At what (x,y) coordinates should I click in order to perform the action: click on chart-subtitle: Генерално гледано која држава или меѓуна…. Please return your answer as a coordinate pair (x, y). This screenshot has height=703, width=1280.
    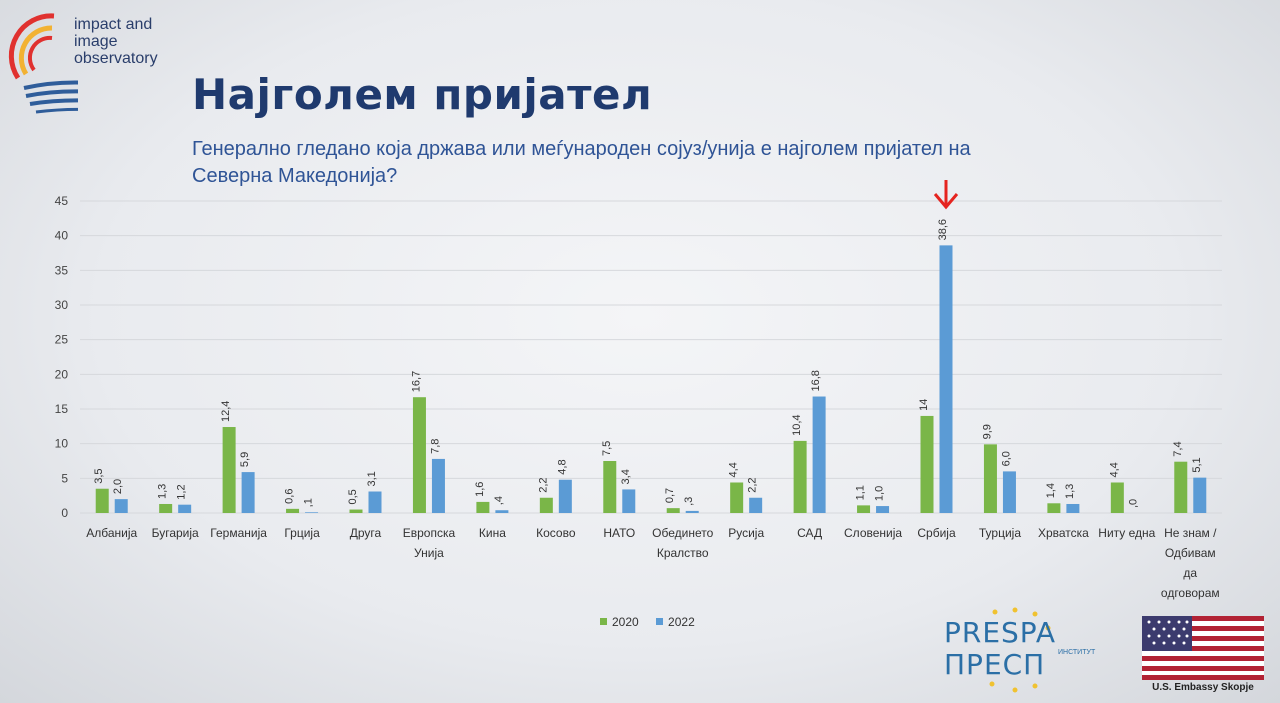
    Looking at the image, I should click on (581, 162).